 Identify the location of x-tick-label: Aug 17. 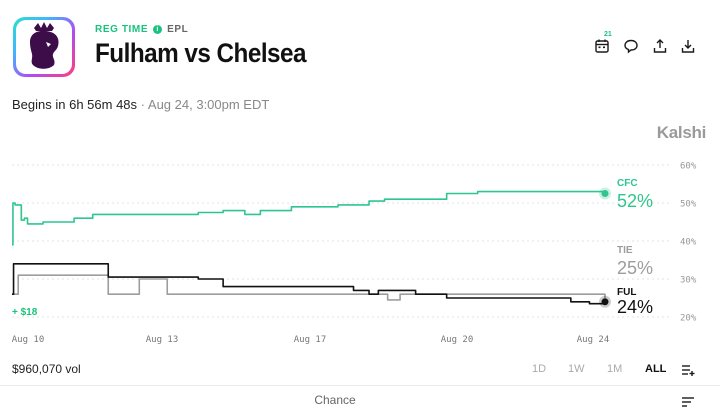
(310, 340).